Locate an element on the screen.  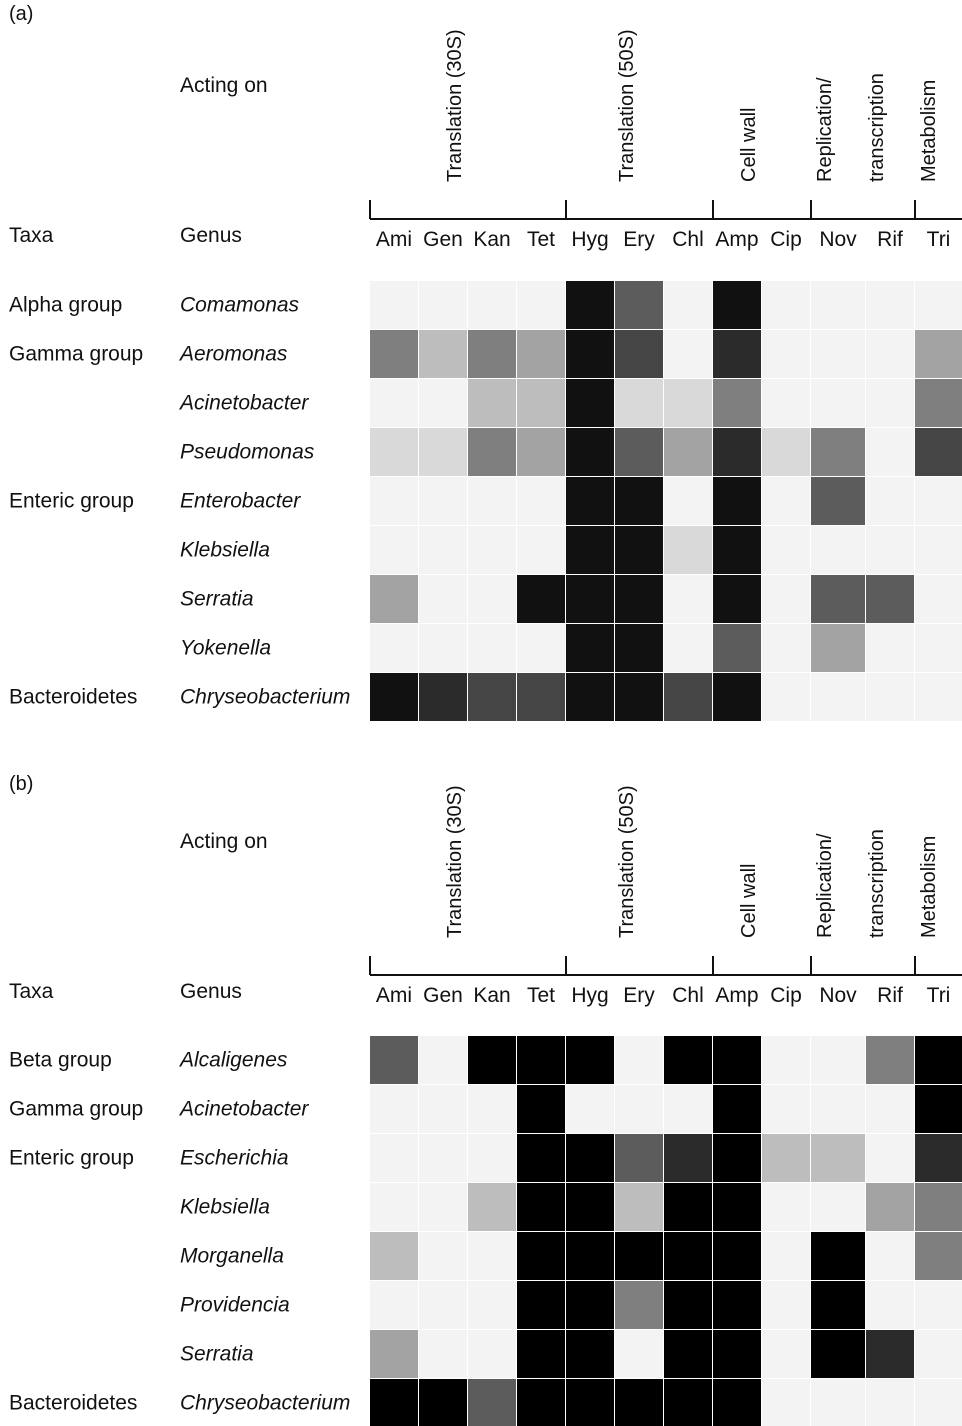
antibiotic-label: Ami is located at coordinates (394, 239).